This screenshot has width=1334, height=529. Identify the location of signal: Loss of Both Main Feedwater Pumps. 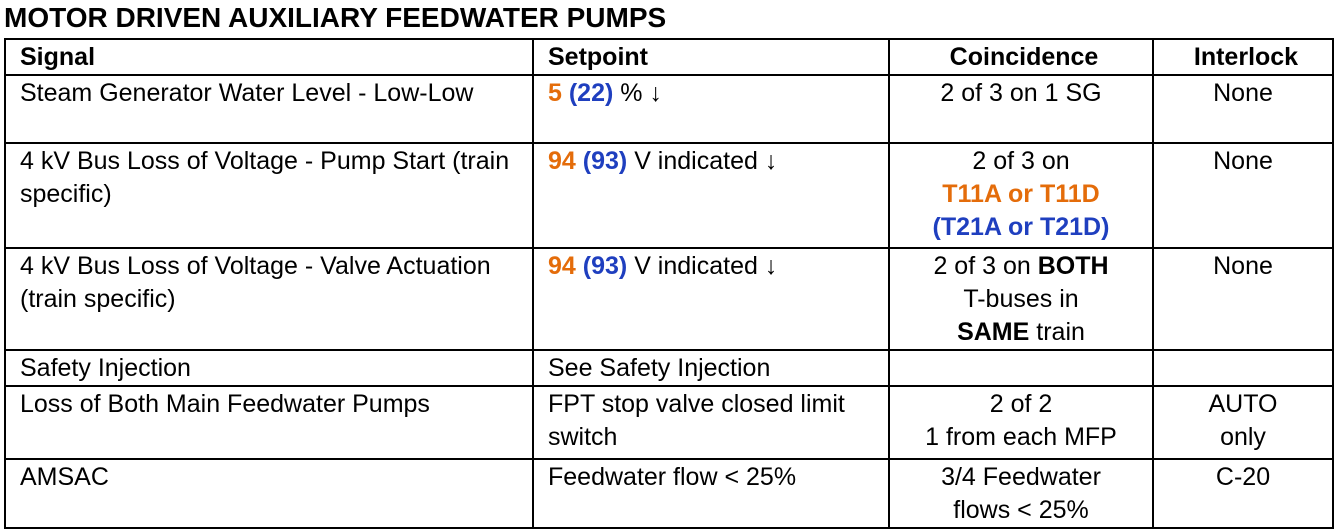
(269, 422).